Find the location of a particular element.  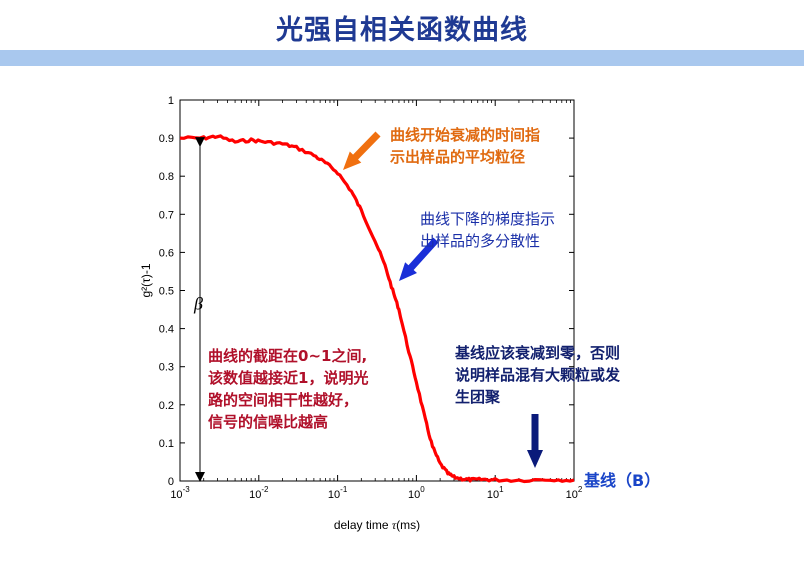

y-tick-label: 0.3 is located at coordinates (166, 368).